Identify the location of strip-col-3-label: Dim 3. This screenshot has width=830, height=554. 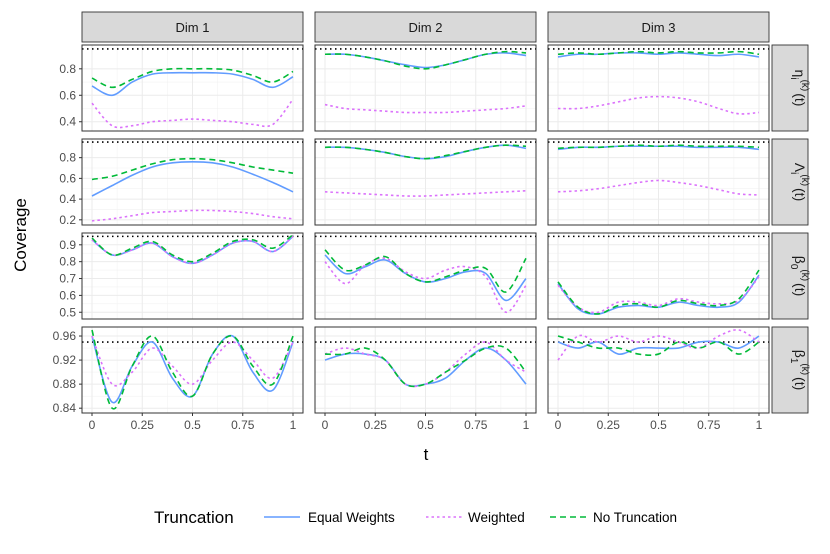
(659, 27).